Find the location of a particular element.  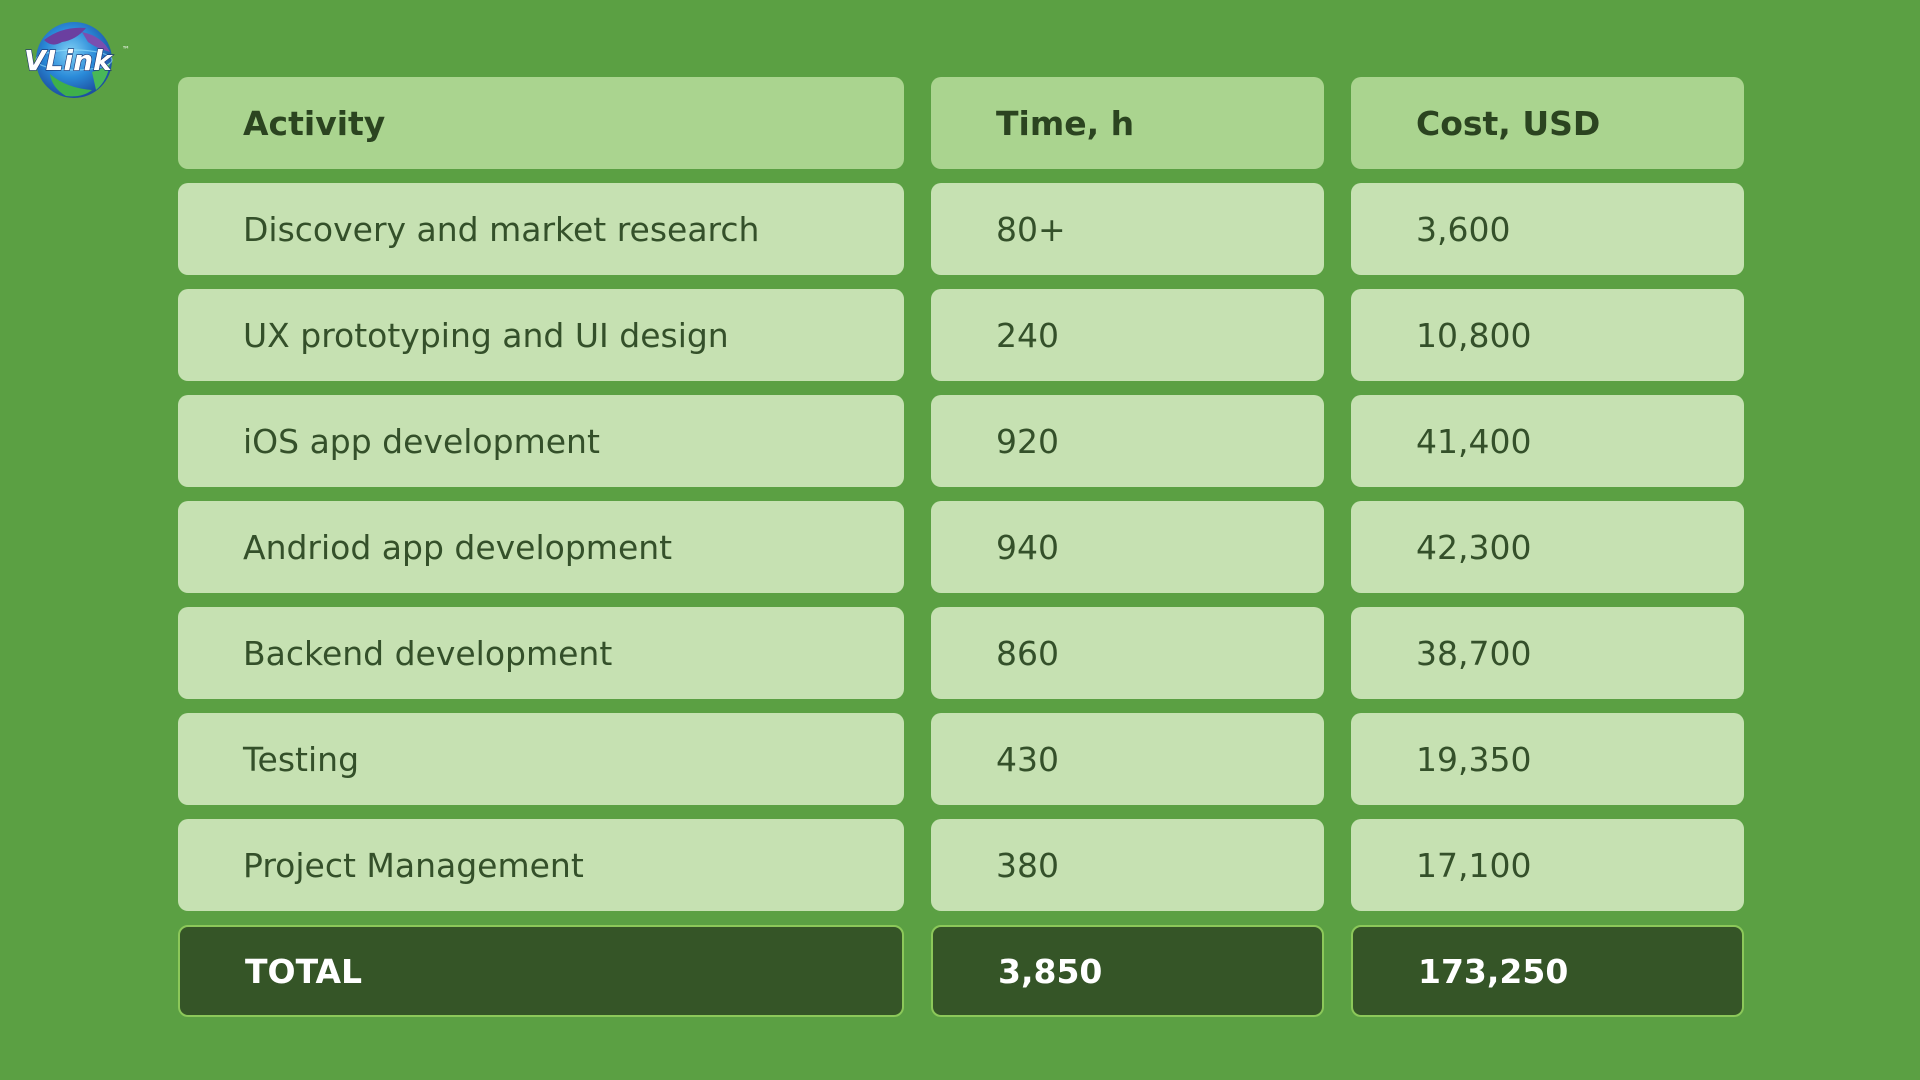

globe-icon: VLink ™ is located at coordinates (76, 60).